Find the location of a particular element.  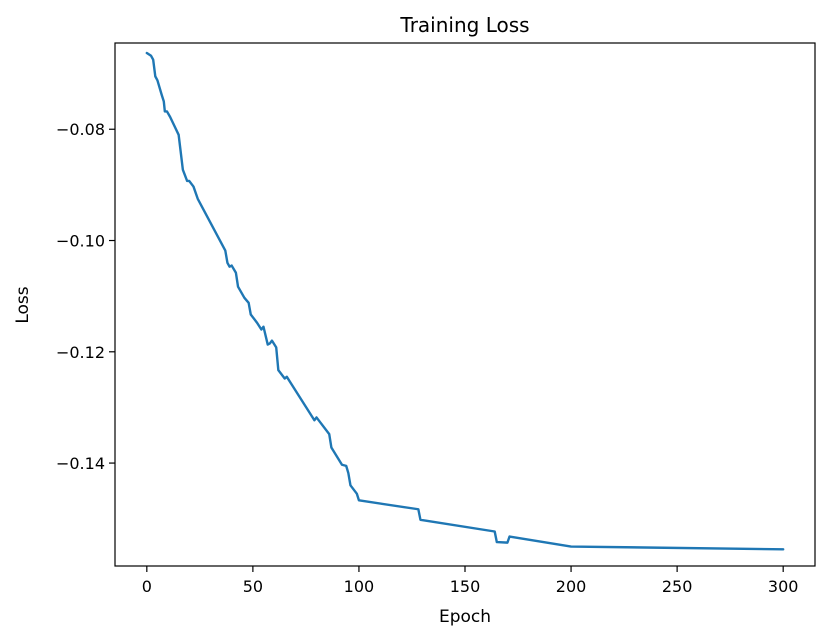

y-axis: −0.08 −0.10 −0.12 −0.14 is located at coordinates (85, 296).